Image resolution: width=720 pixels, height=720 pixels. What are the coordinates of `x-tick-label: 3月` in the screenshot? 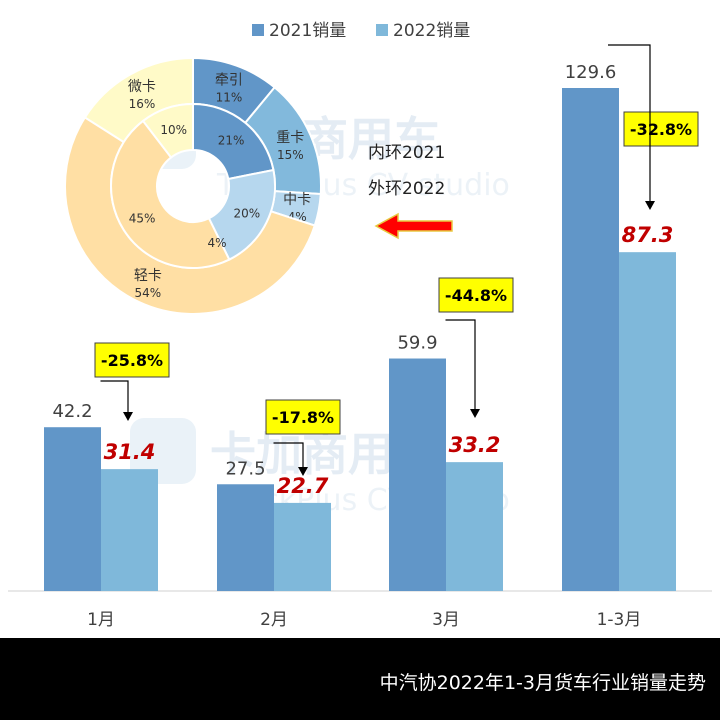 It's located at (446, 620).